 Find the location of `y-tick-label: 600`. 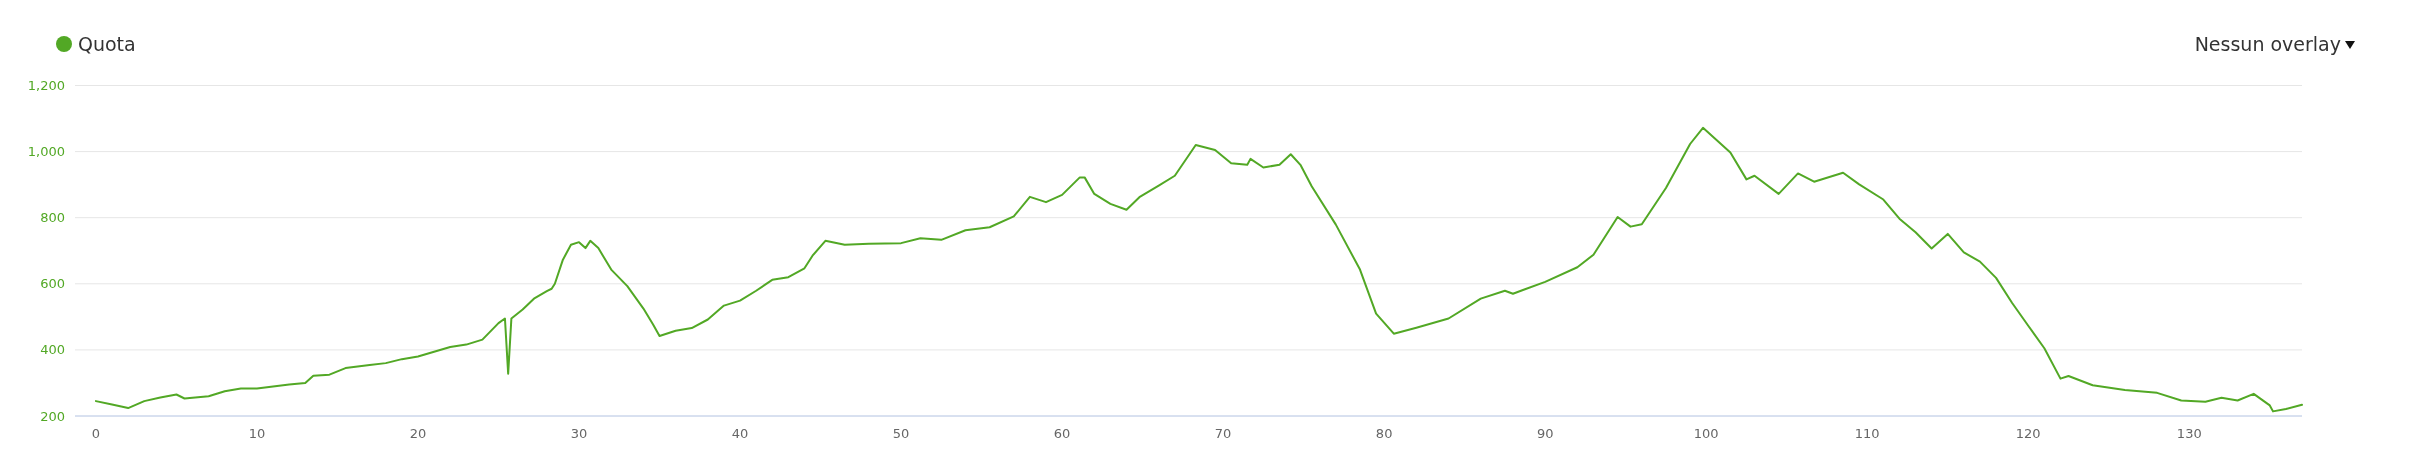

y-tick-label: 600 is located at coordinates (52, 284).